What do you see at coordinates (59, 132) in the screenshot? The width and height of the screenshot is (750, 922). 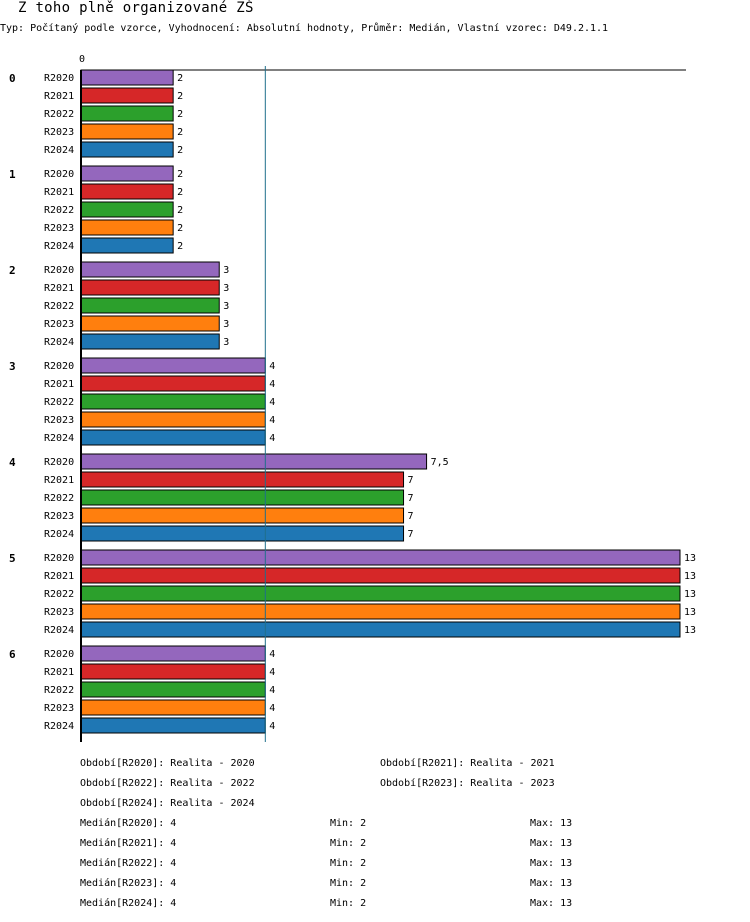 I see `series-label-r2023-0: R2023` at bounding box center [59, 132].